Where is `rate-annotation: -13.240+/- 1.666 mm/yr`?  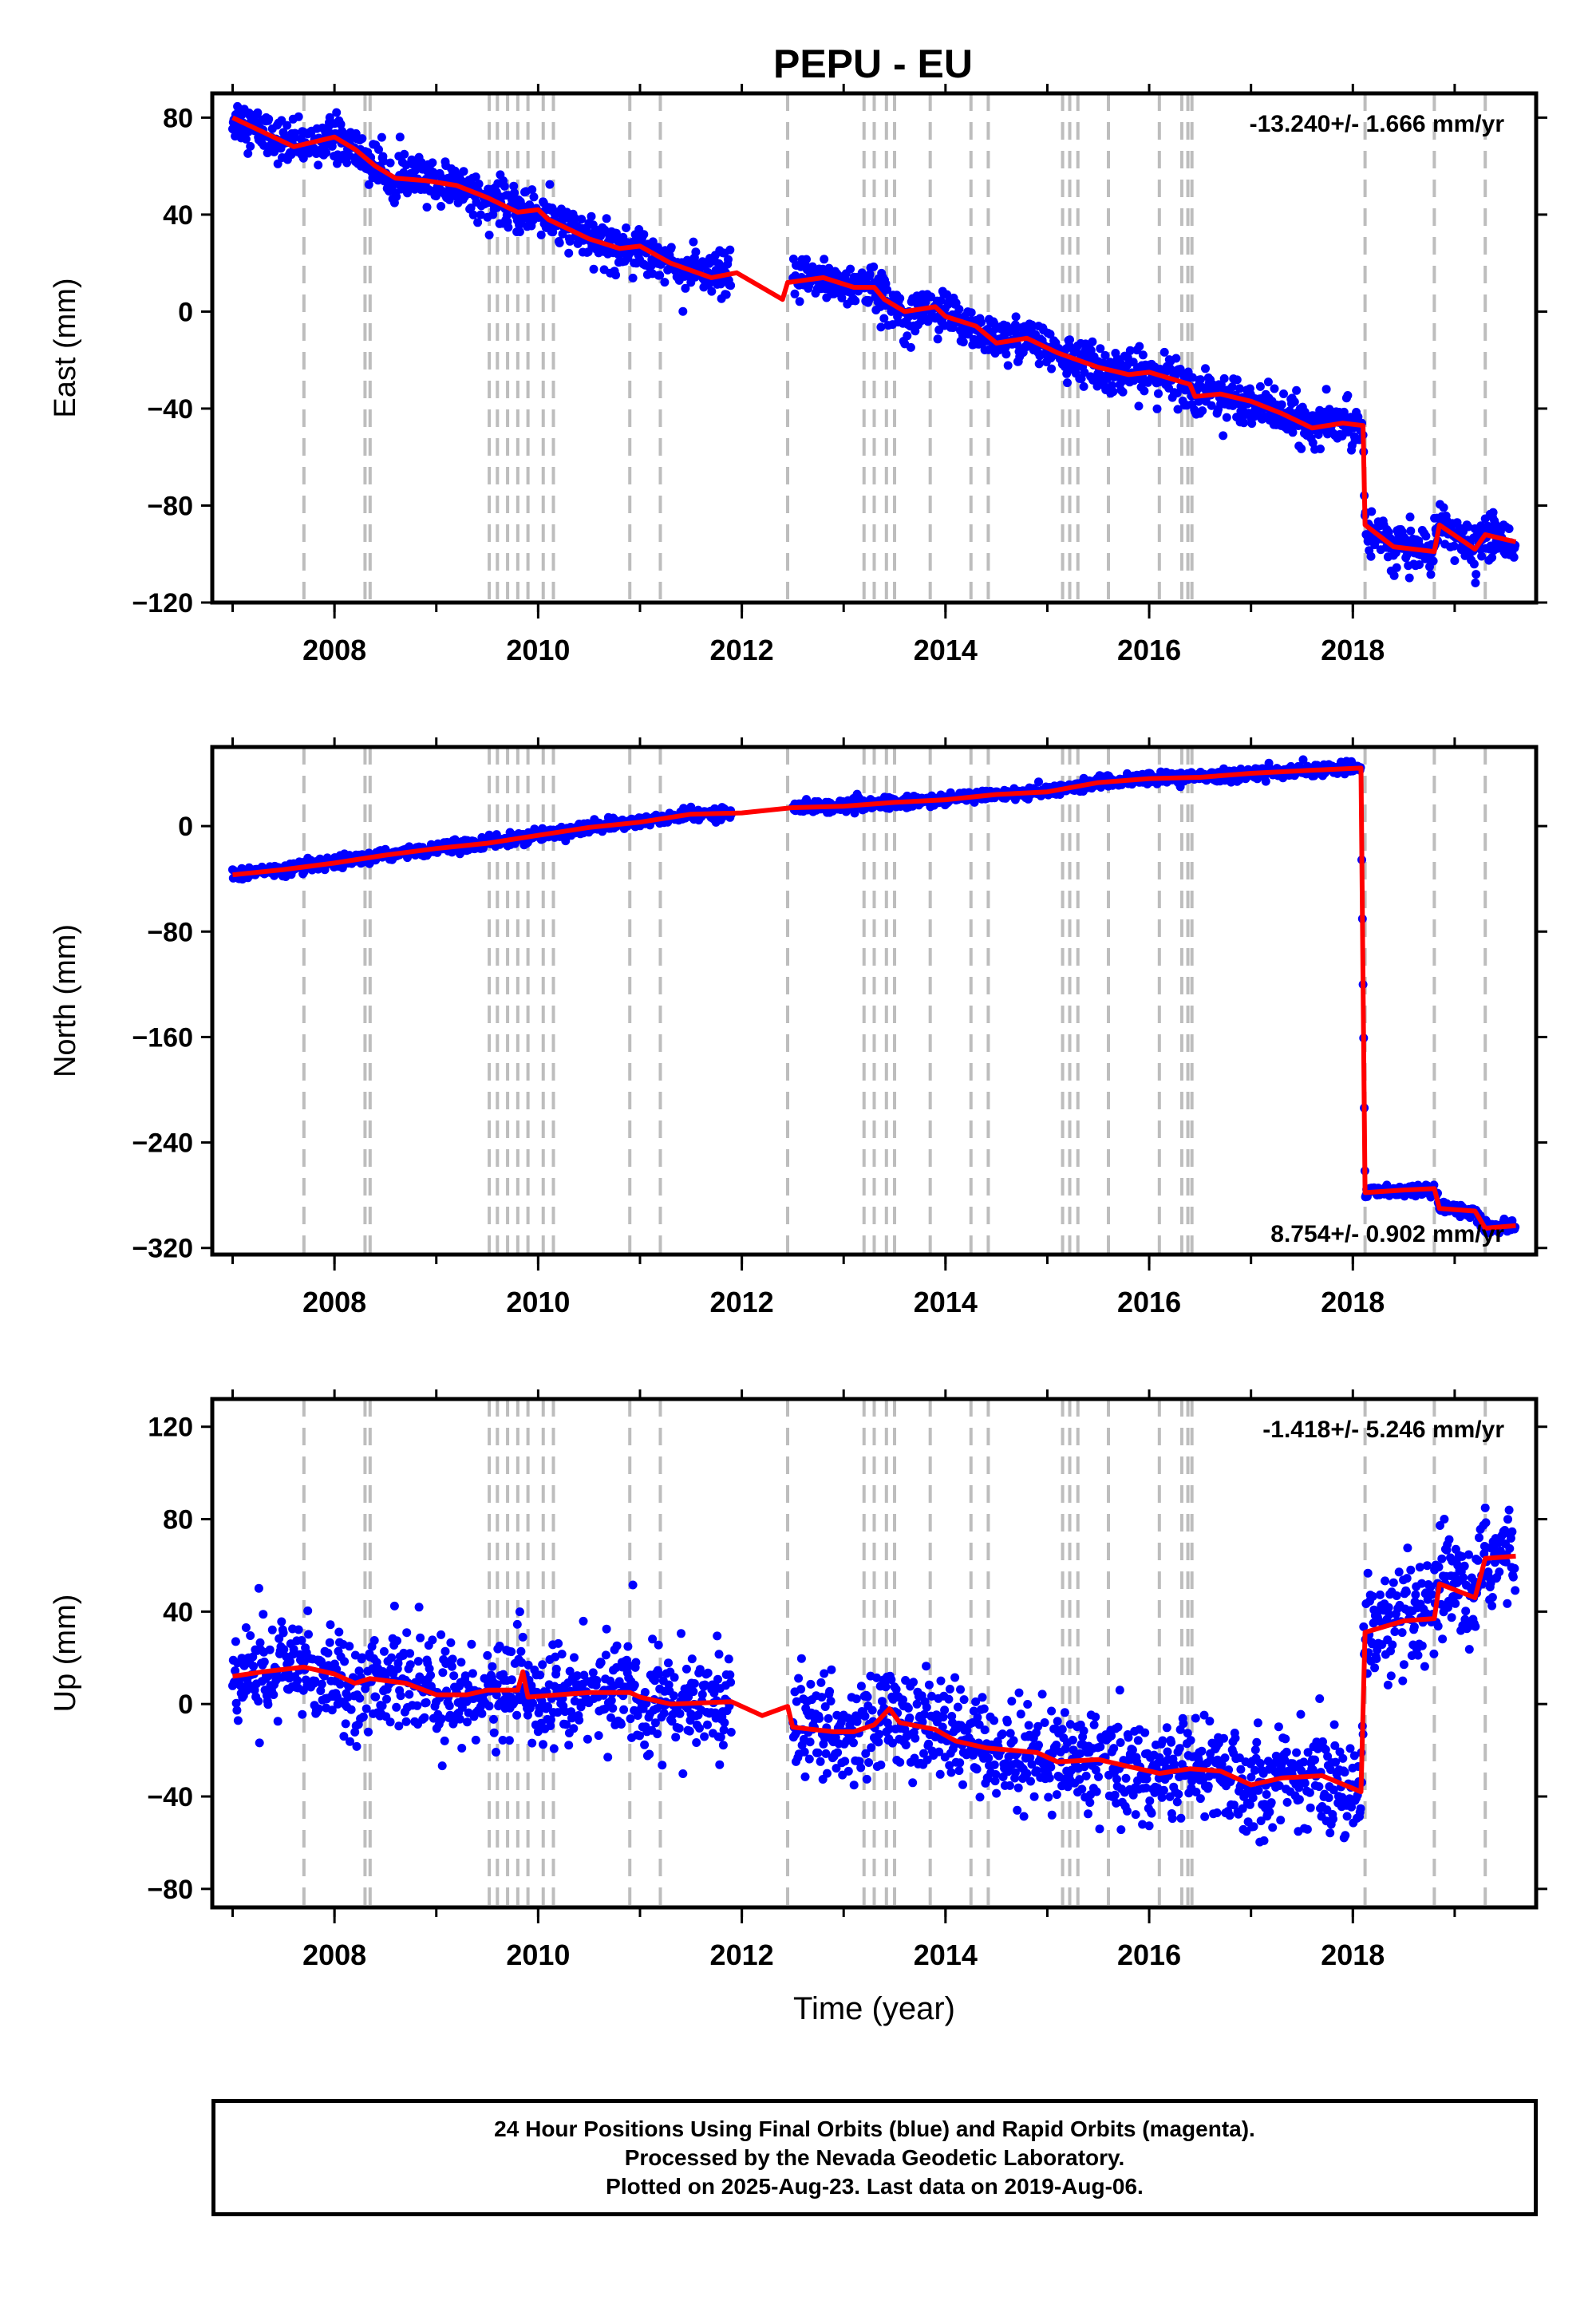
rate-annotation: -13.240+/- 1.666 mm/yr is located at coordinates (1377, 124).